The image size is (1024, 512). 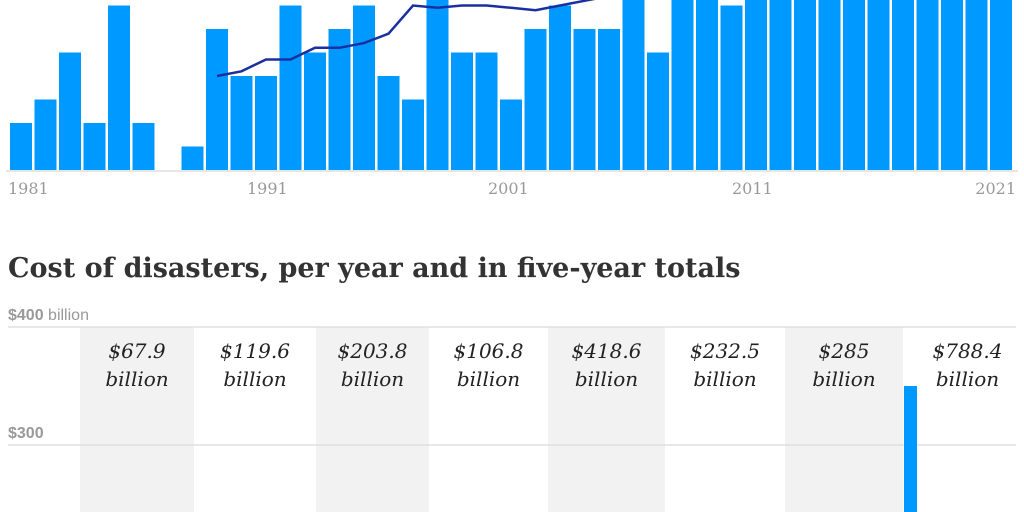 What do you see at coordinates (952, 85) in the screenshot?
I see `bar-2019` at bounding box center [952, 85].